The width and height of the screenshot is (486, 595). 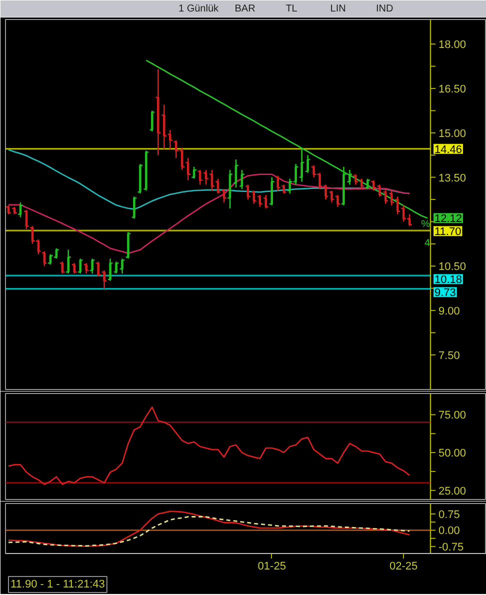 I want to click on y-tick-label: 0.00, so click(x=449, y=531).